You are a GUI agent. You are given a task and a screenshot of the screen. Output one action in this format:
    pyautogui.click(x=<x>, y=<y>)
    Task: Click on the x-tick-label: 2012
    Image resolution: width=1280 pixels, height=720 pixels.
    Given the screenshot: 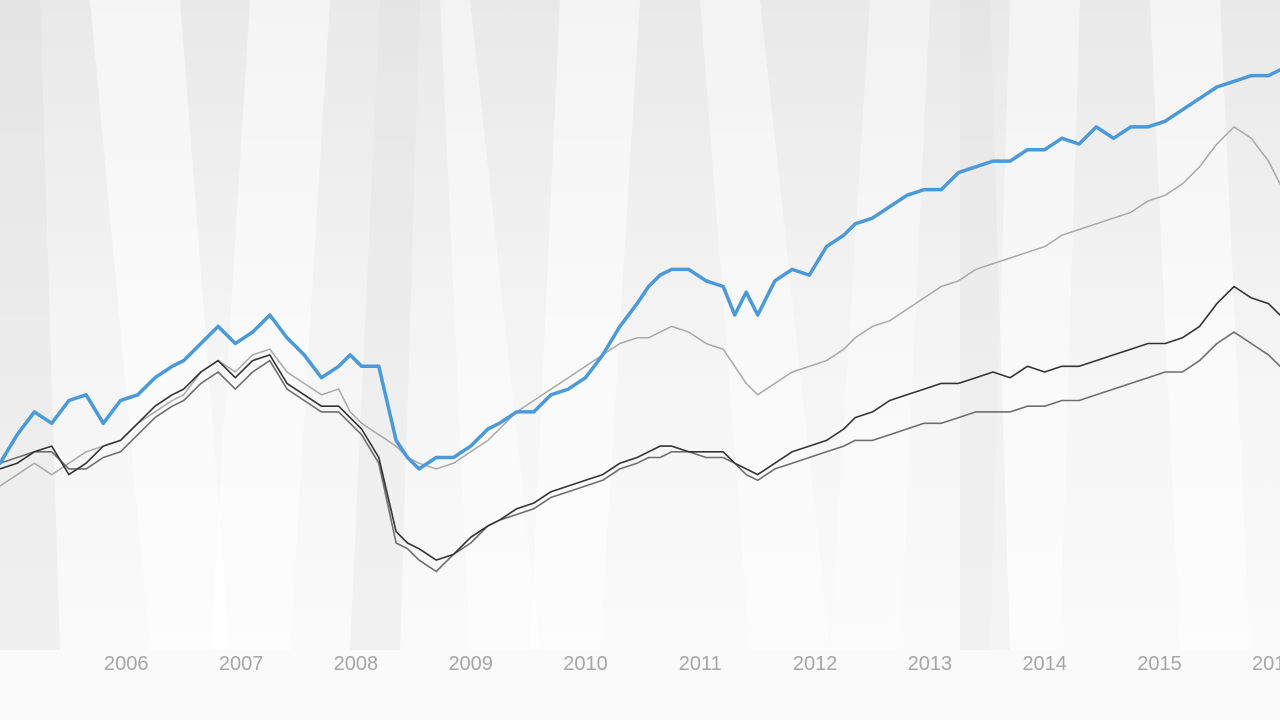 What is the action you would take?
    pyautogui.click(x=815, y=664)
    